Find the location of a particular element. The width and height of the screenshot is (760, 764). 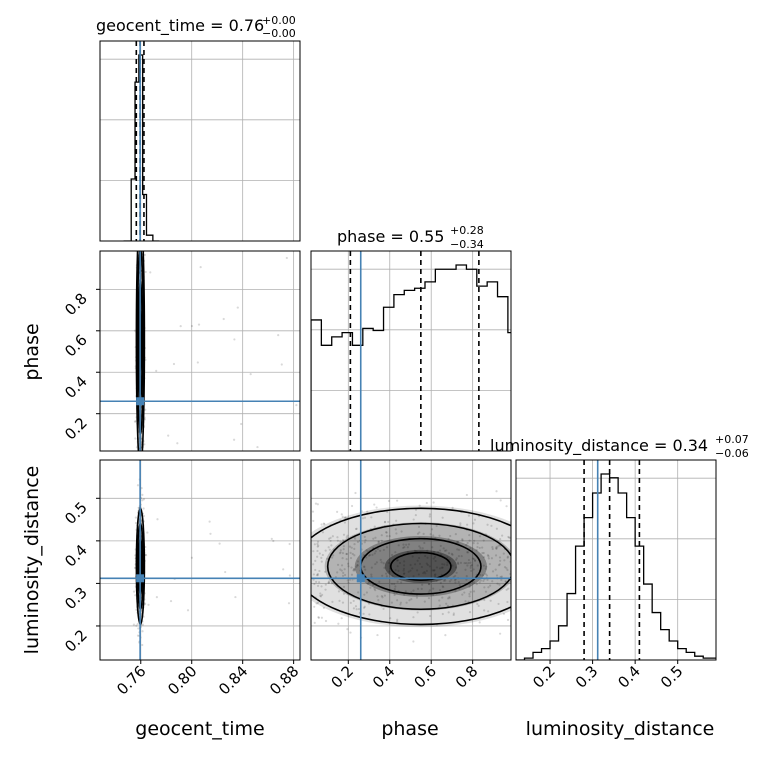

ylabel-phase: phase is located at coordinates (32, 351).